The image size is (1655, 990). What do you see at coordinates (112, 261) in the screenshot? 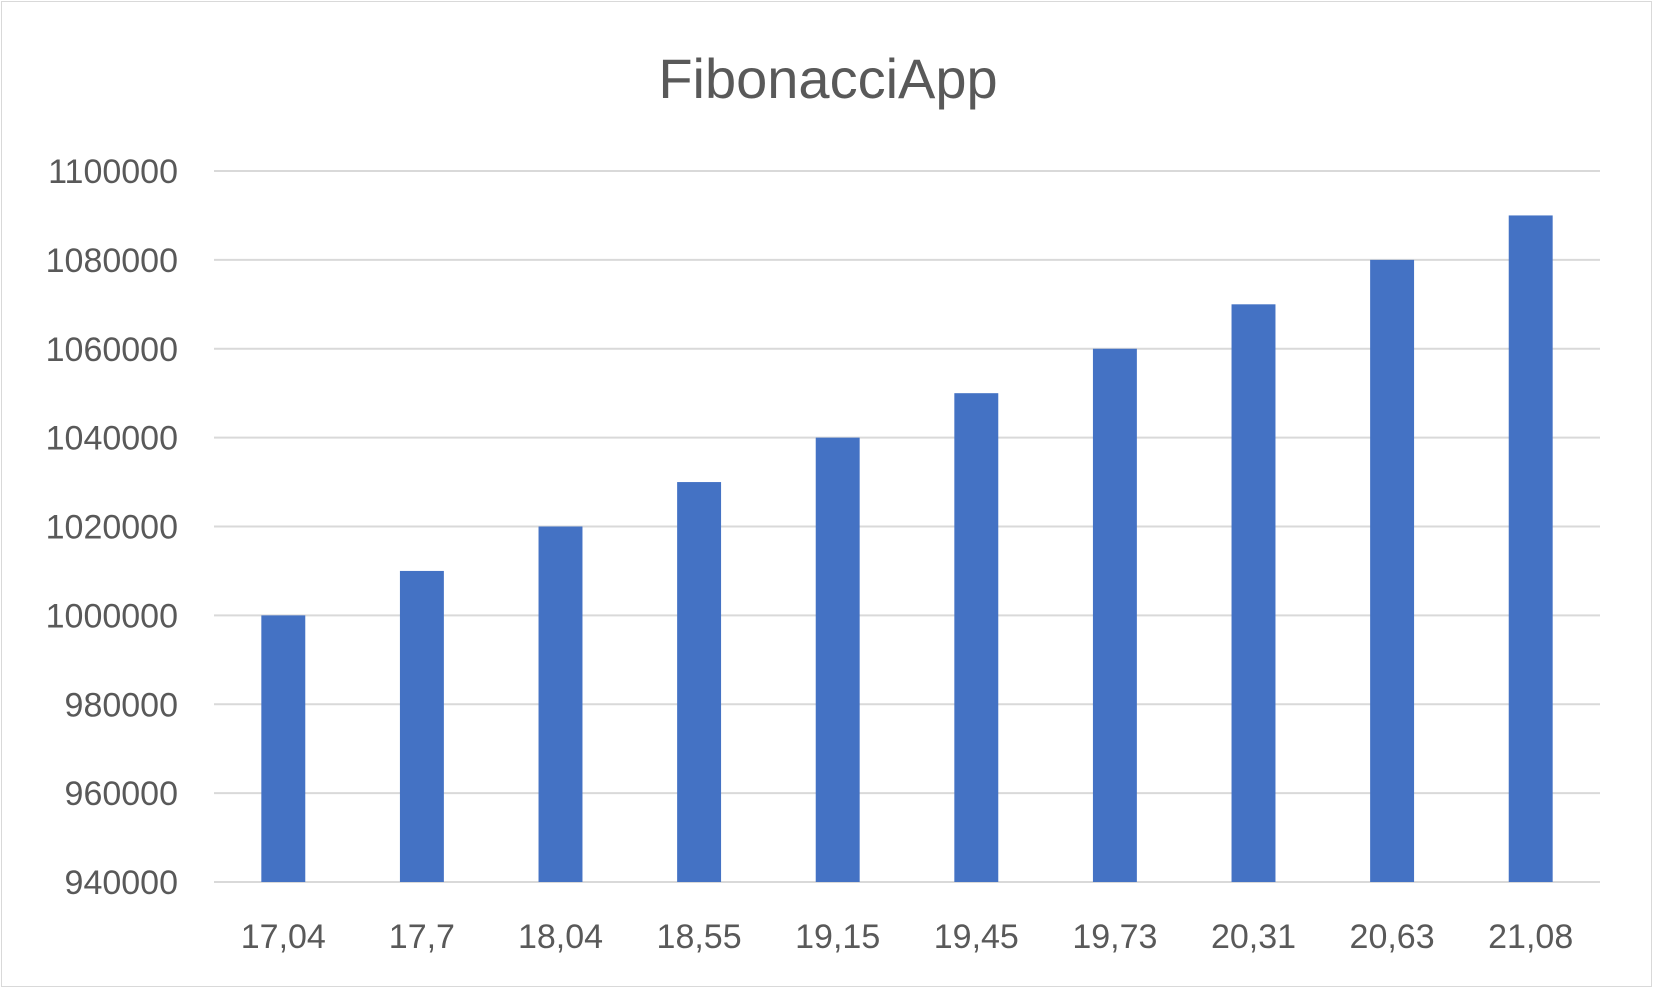
I see `y-tick-label: 1080000` at bounding box center [112, 261].